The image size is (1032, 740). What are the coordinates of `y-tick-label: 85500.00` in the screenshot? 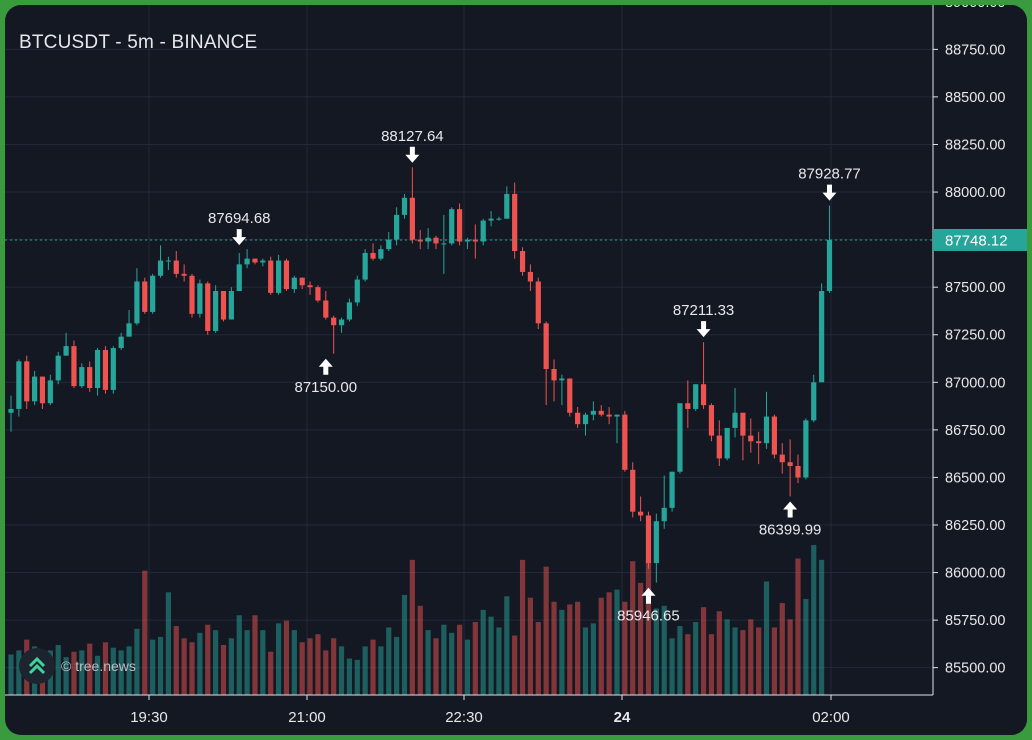 It's located at (975, 669).